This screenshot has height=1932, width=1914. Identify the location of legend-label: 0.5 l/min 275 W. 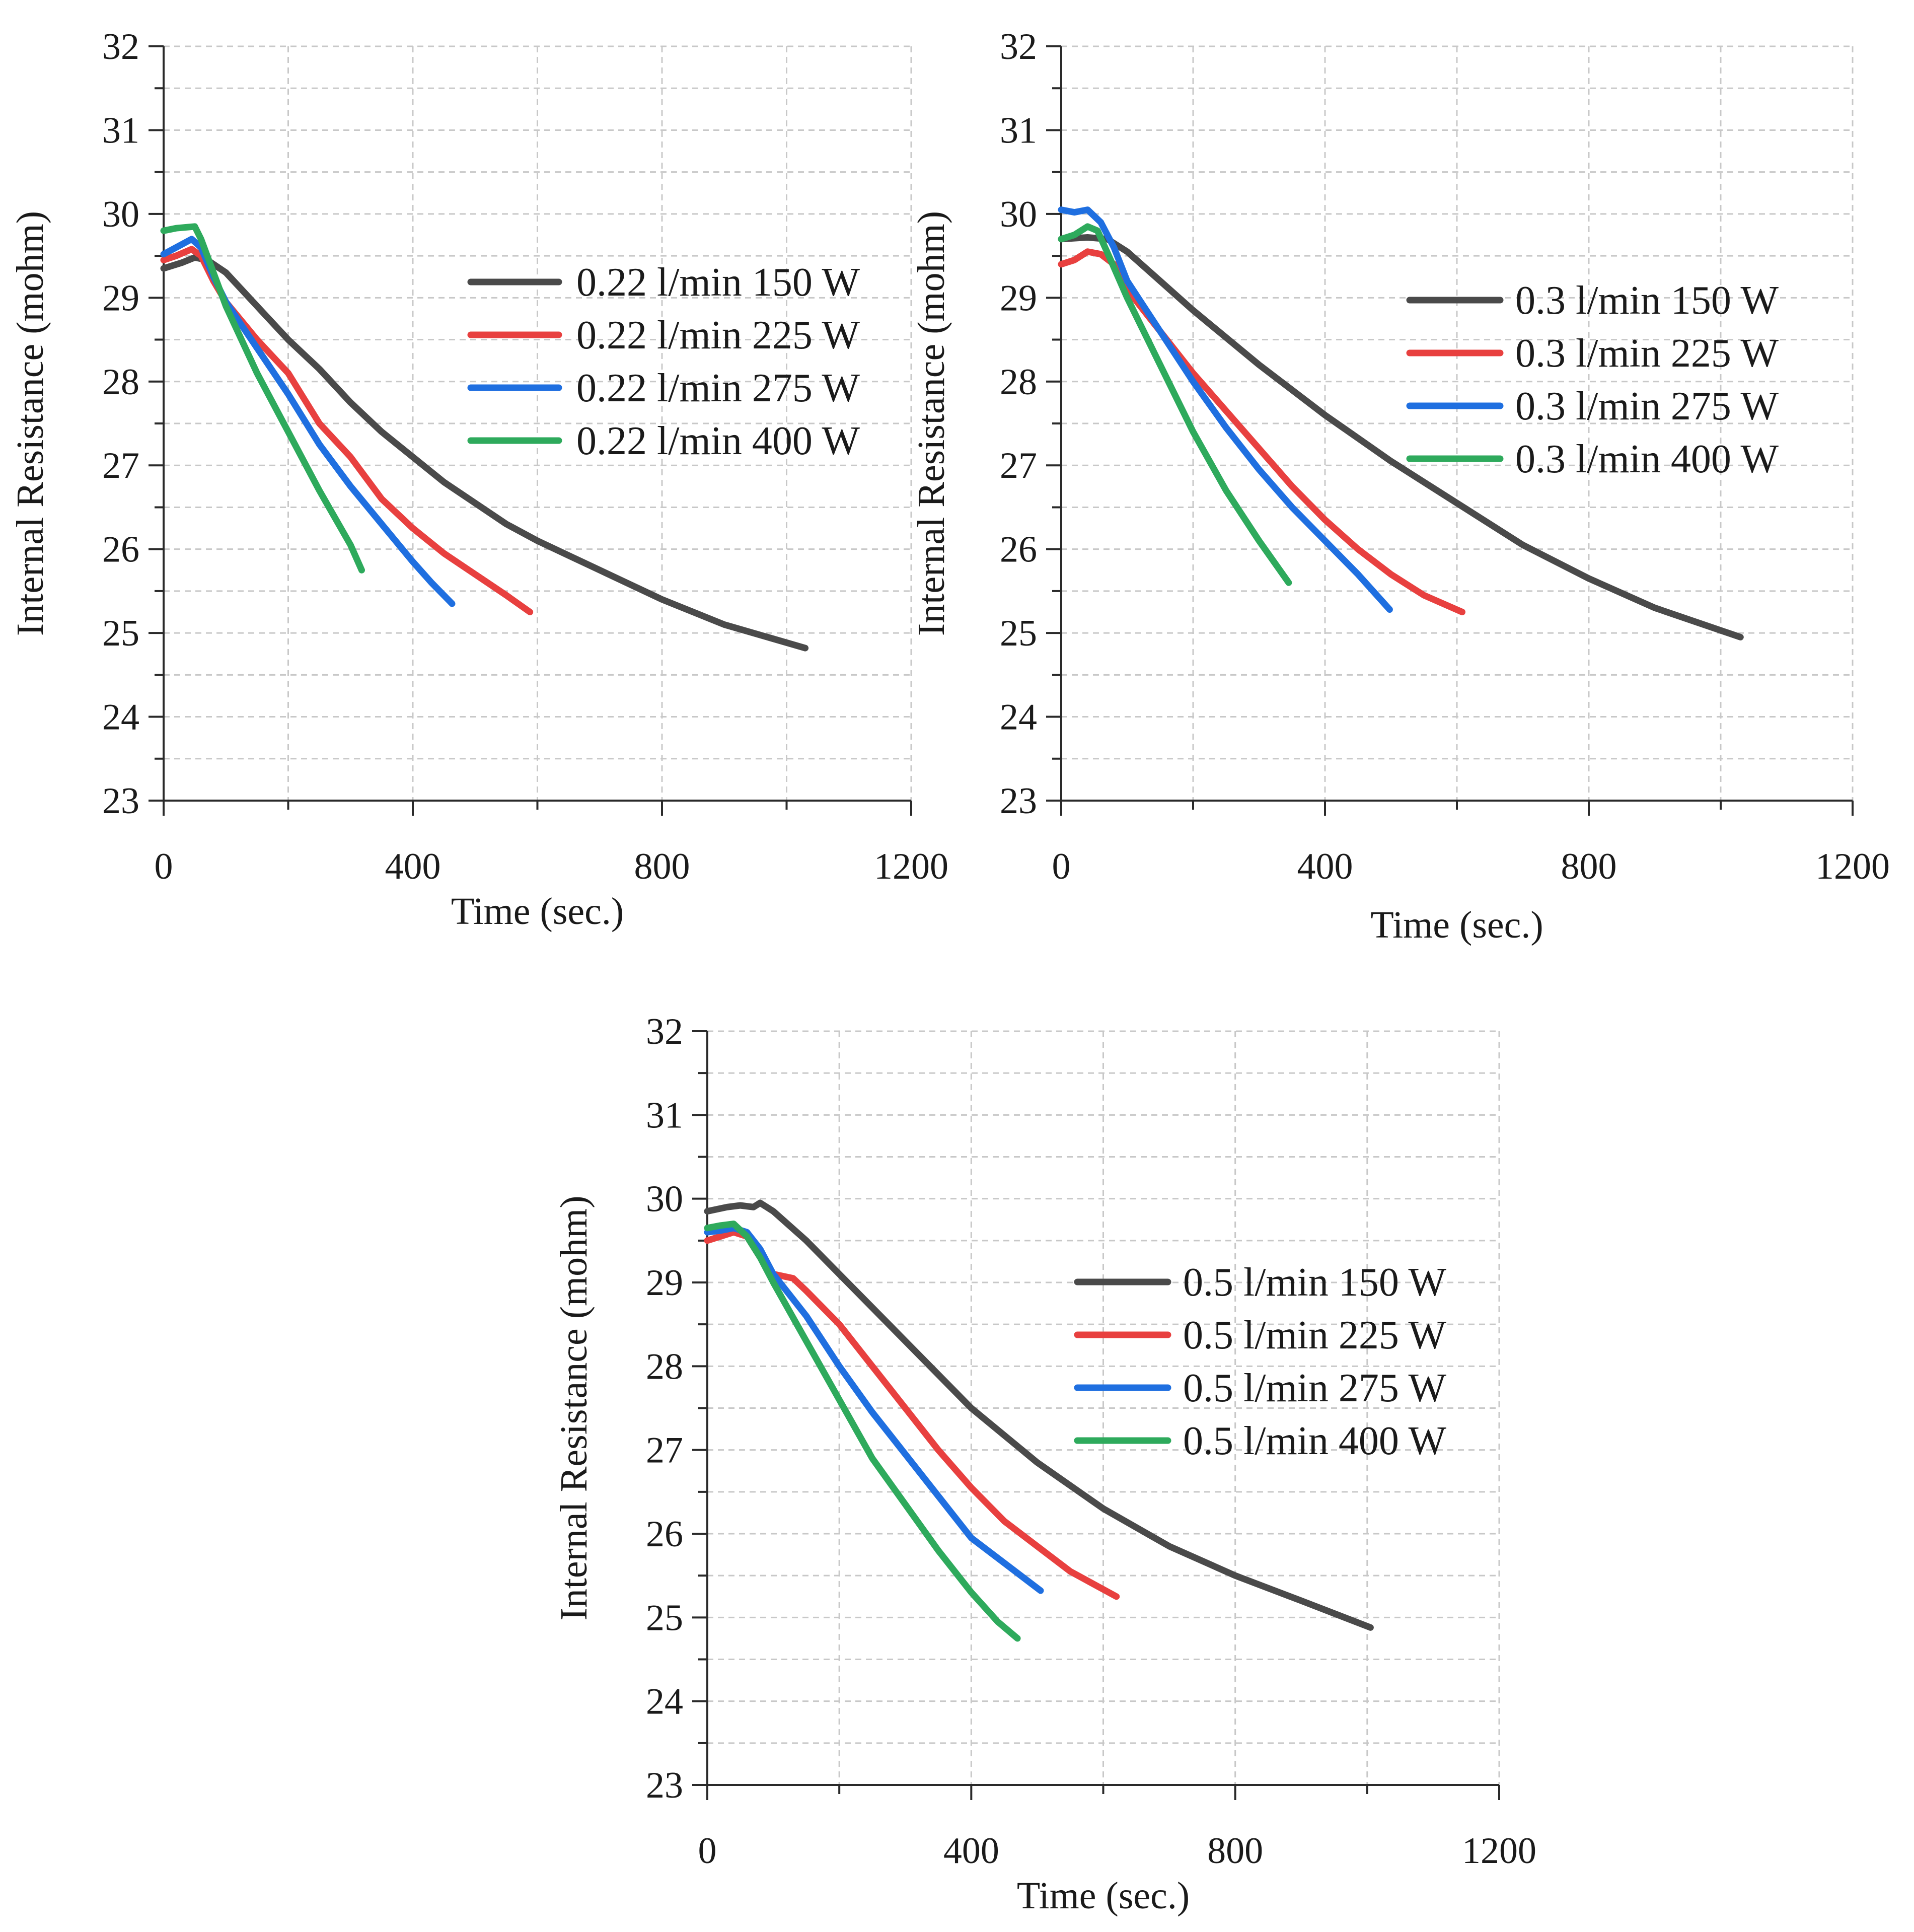
(1314, 1388).